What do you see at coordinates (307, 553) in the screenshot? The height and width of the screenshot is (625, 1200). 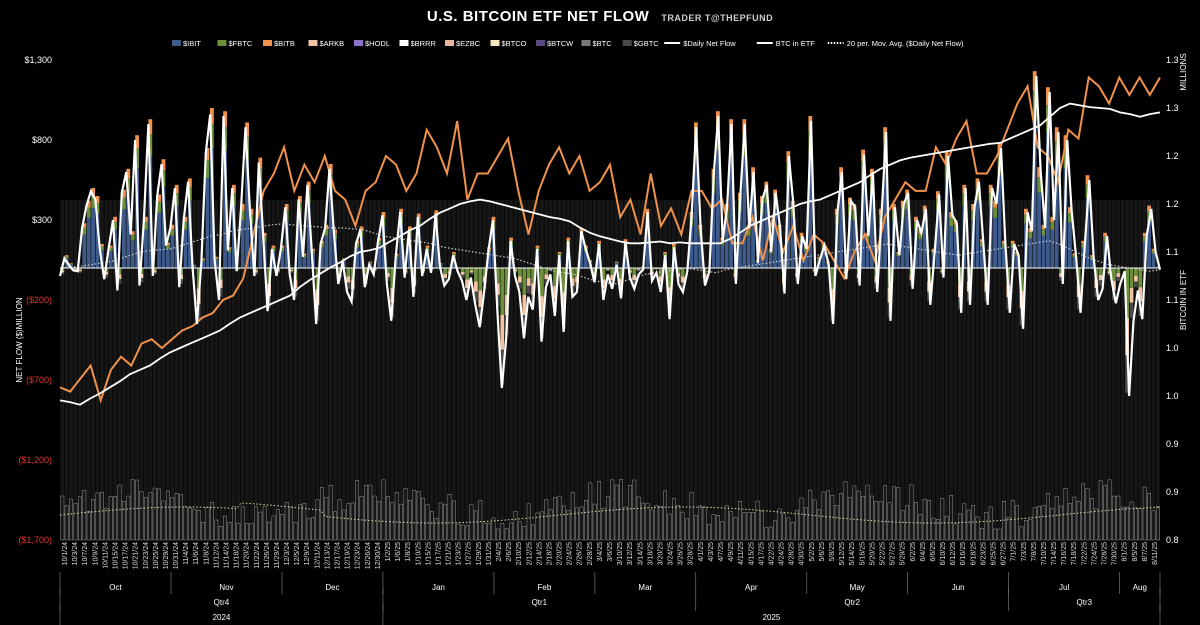 I see `x-tick-label: 12/9/24` at bounding box center [307, 553].